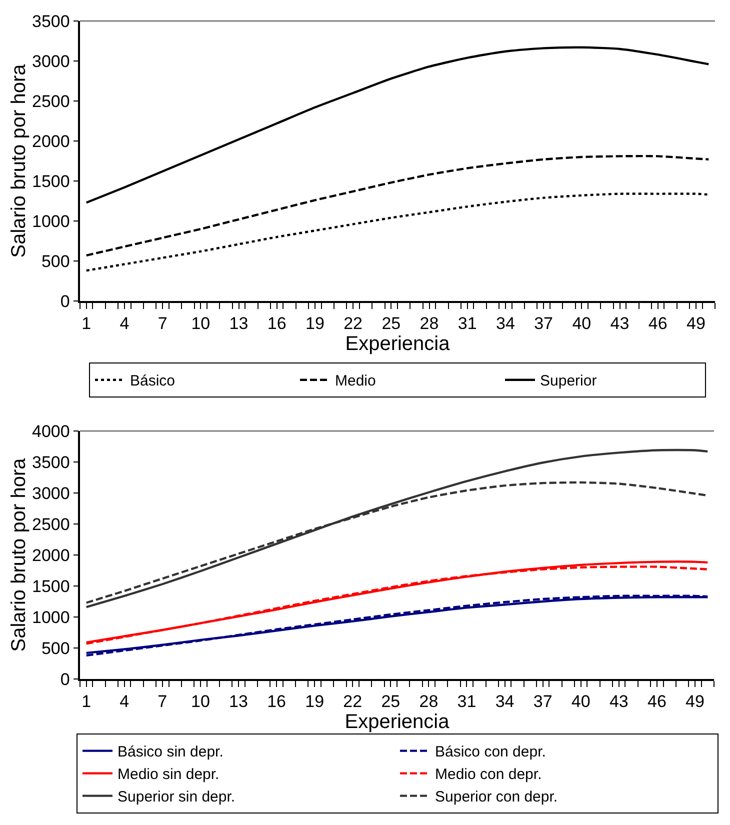  Describe the element at coordinates (488, 775) in the screenshot. I see `legend-label: Medio con depr.` at that location.